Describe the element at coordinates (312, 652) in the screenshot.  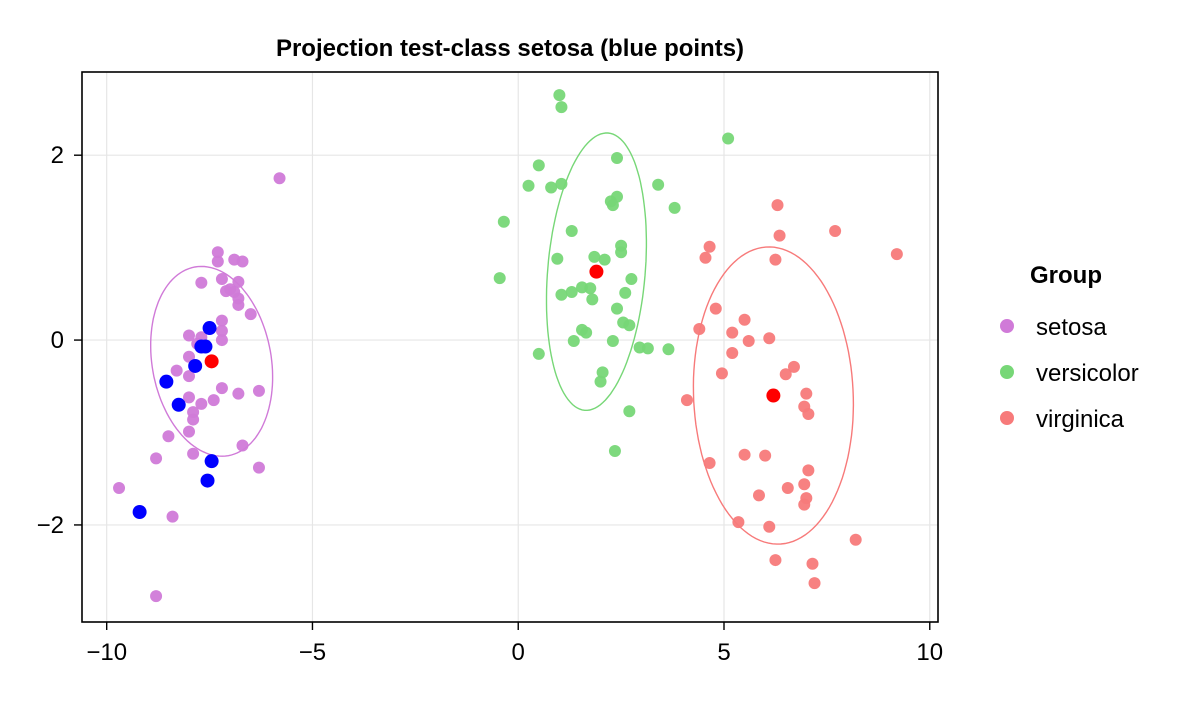
I see `x-tick-label: −5` at that location.